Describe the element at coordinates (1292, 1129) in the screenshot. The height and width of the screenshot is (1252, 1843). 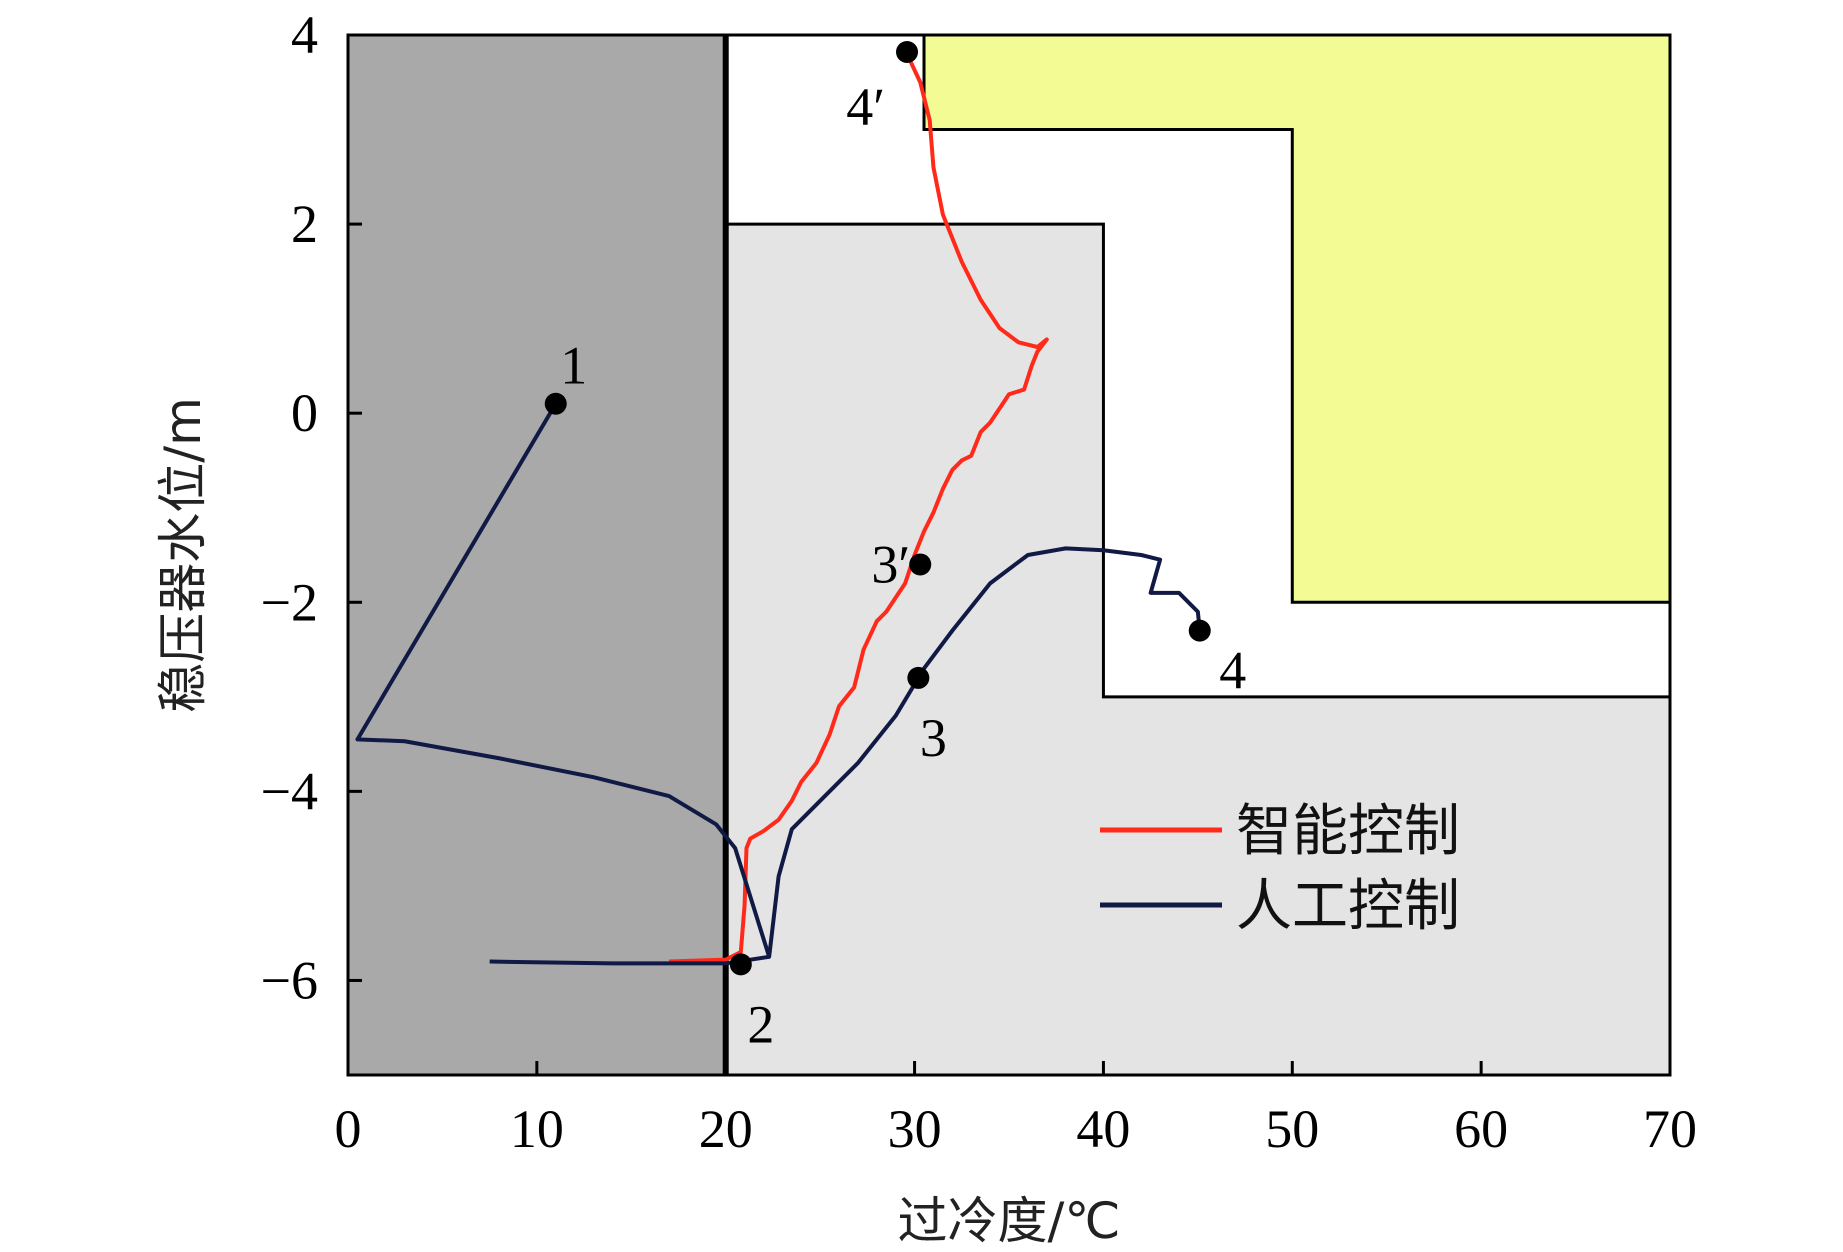
I see `x-tick-label-50: 50` at that location.